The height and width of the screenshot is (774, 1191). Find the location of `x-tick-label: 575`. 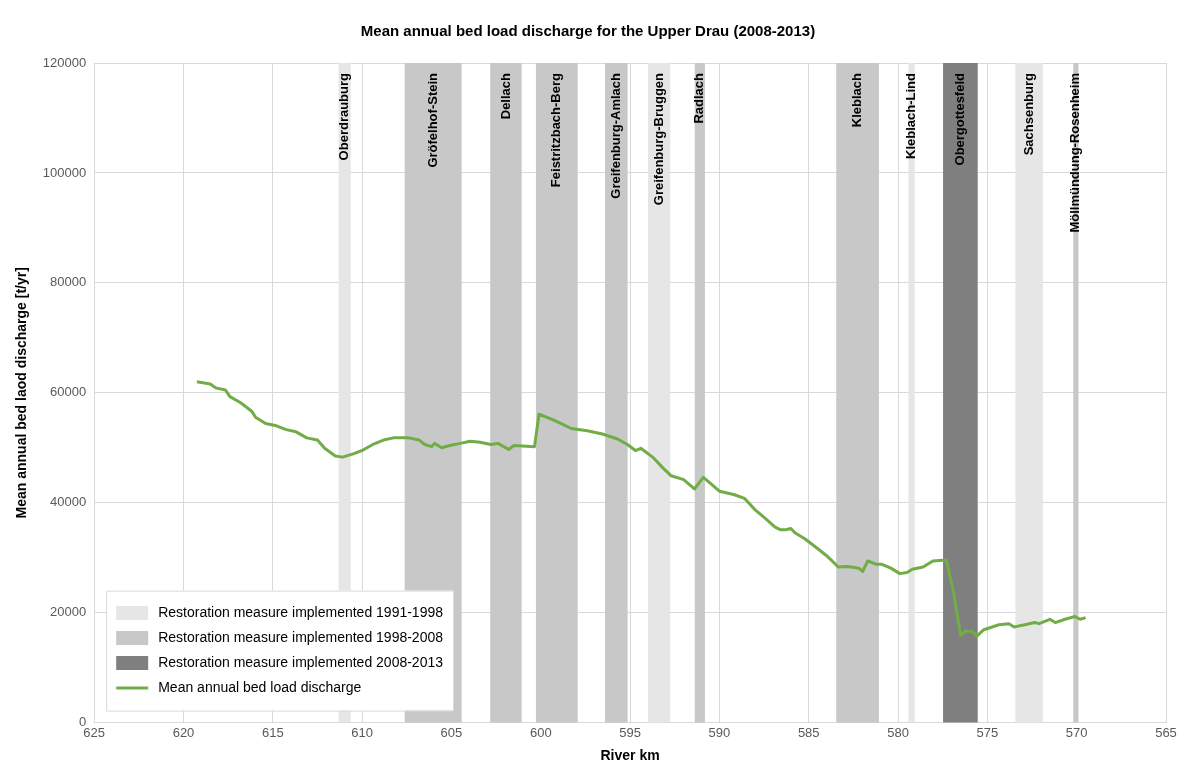

x-tick-label: 575 is located at coordinates (987, 732).